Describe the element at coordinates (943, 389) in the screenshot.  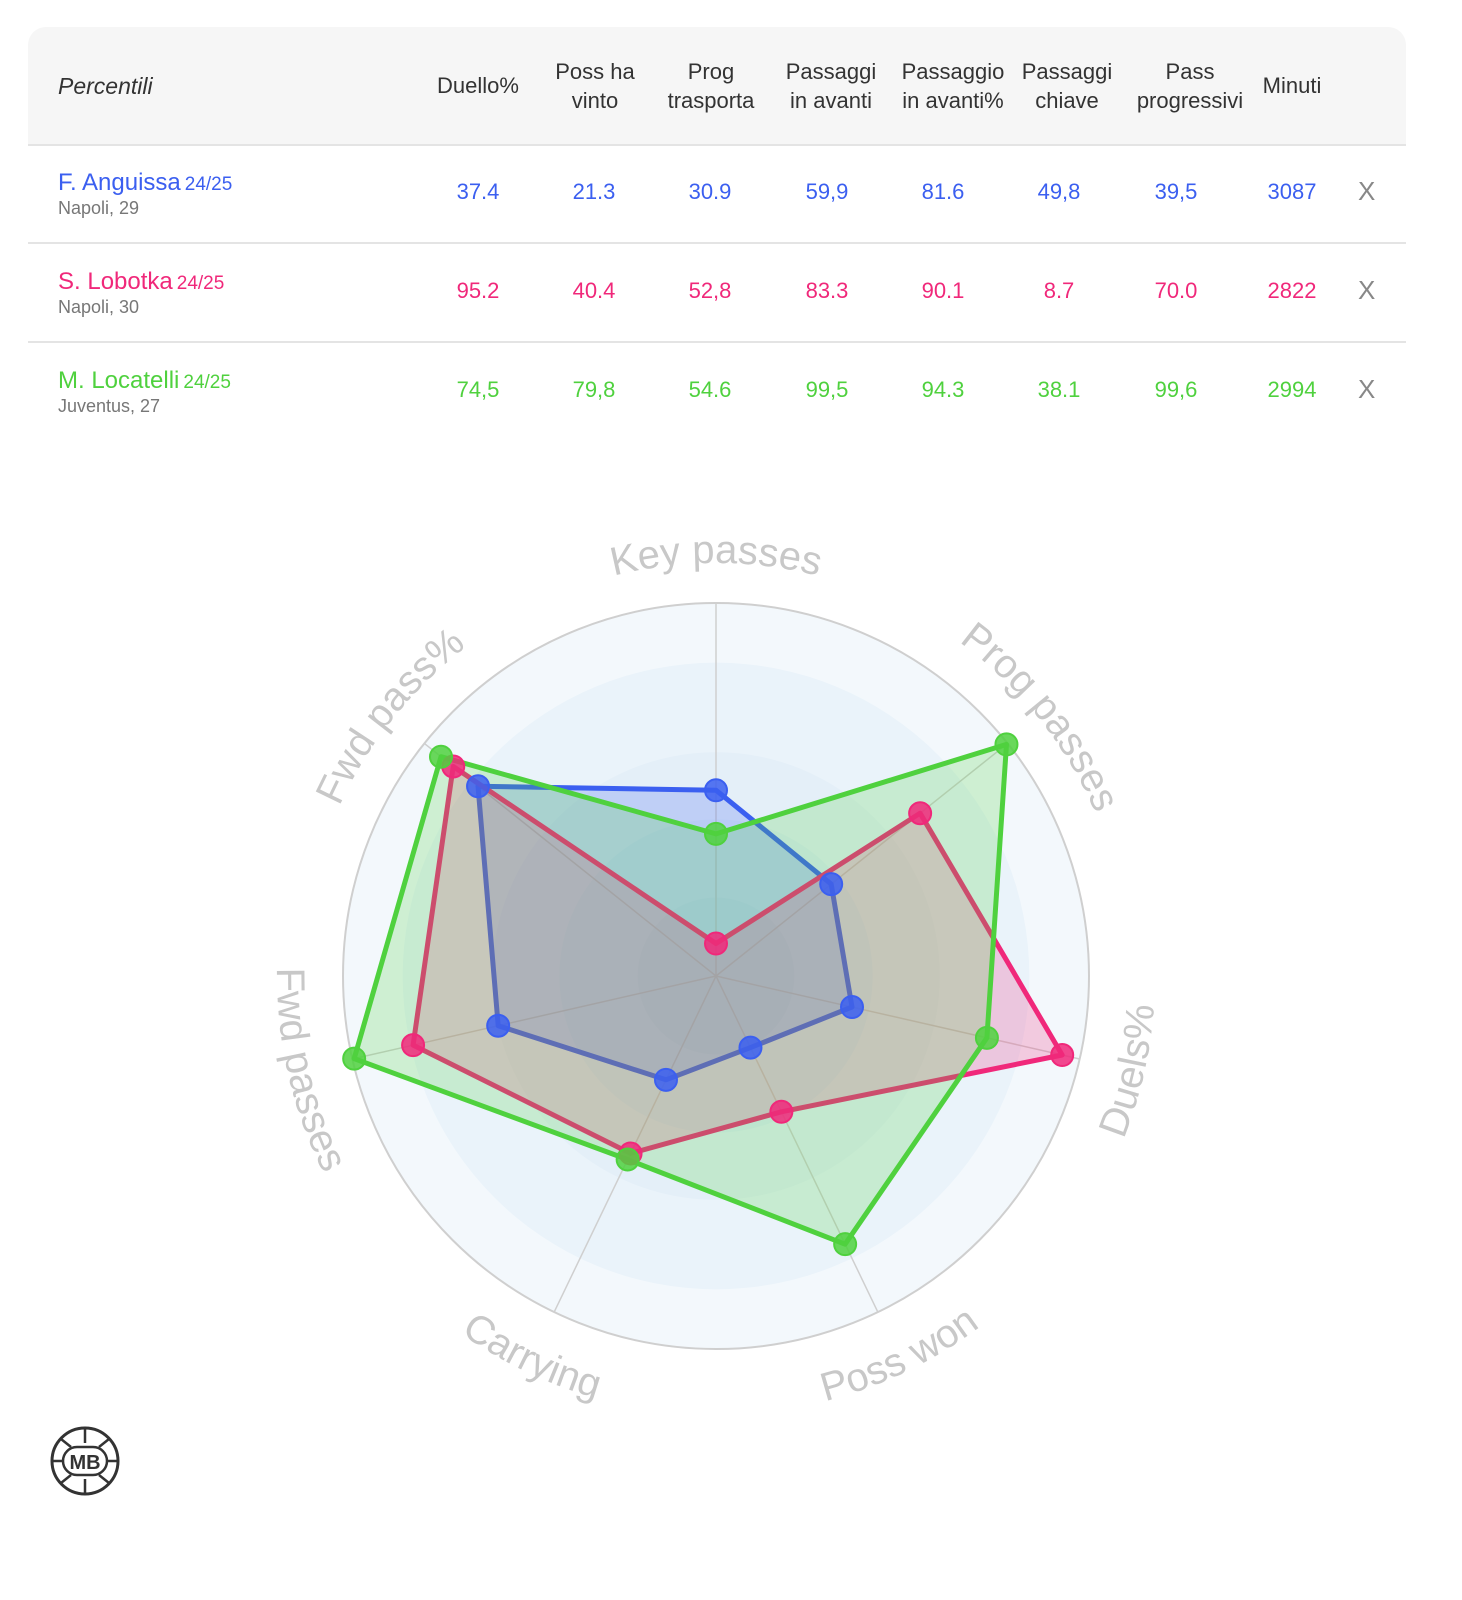
I see `value-fwd-pass-pct: 94.3` at that location.